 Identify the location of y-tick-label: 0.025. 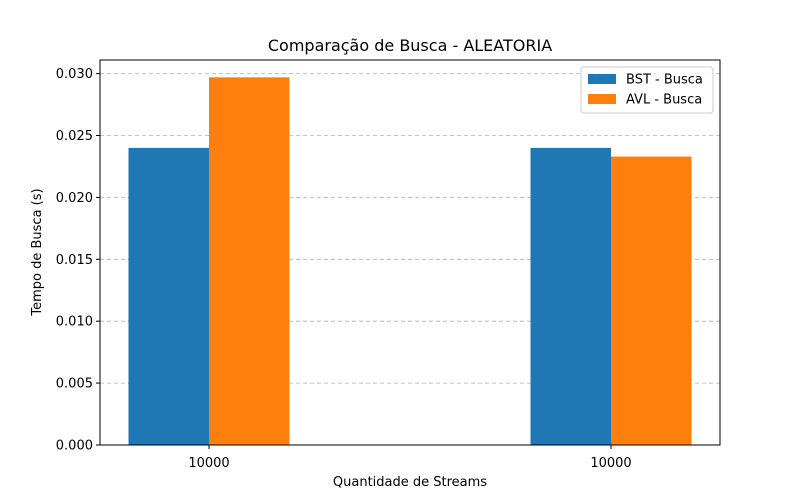
(74, 136).